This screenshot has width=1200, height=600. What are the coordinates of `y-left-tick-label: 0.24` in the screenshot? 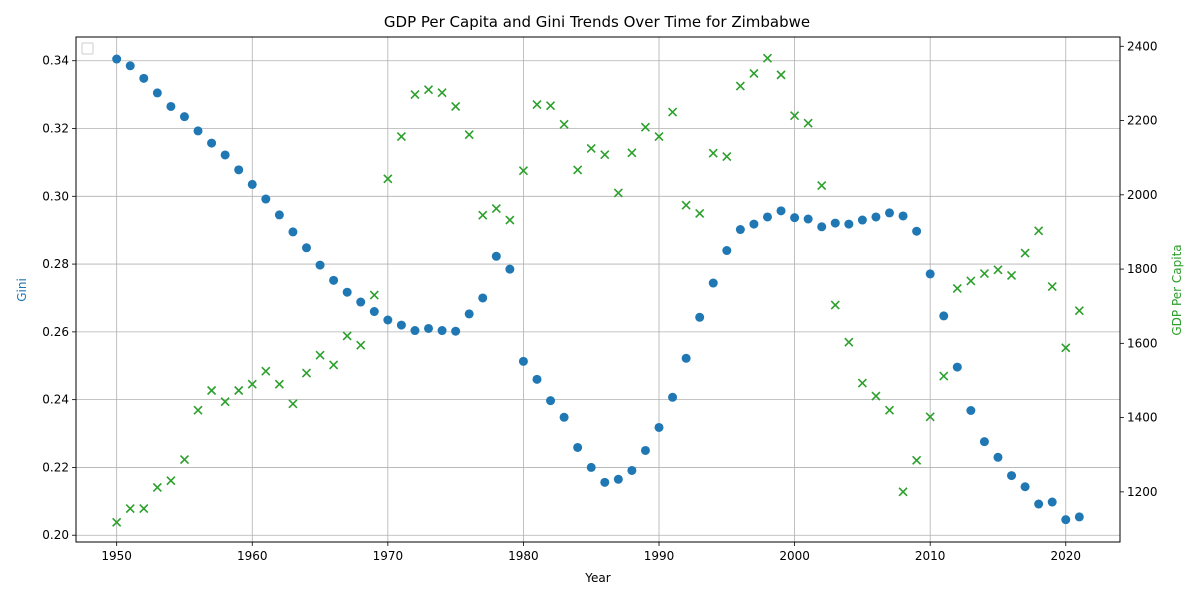 It's located at (55, 400).